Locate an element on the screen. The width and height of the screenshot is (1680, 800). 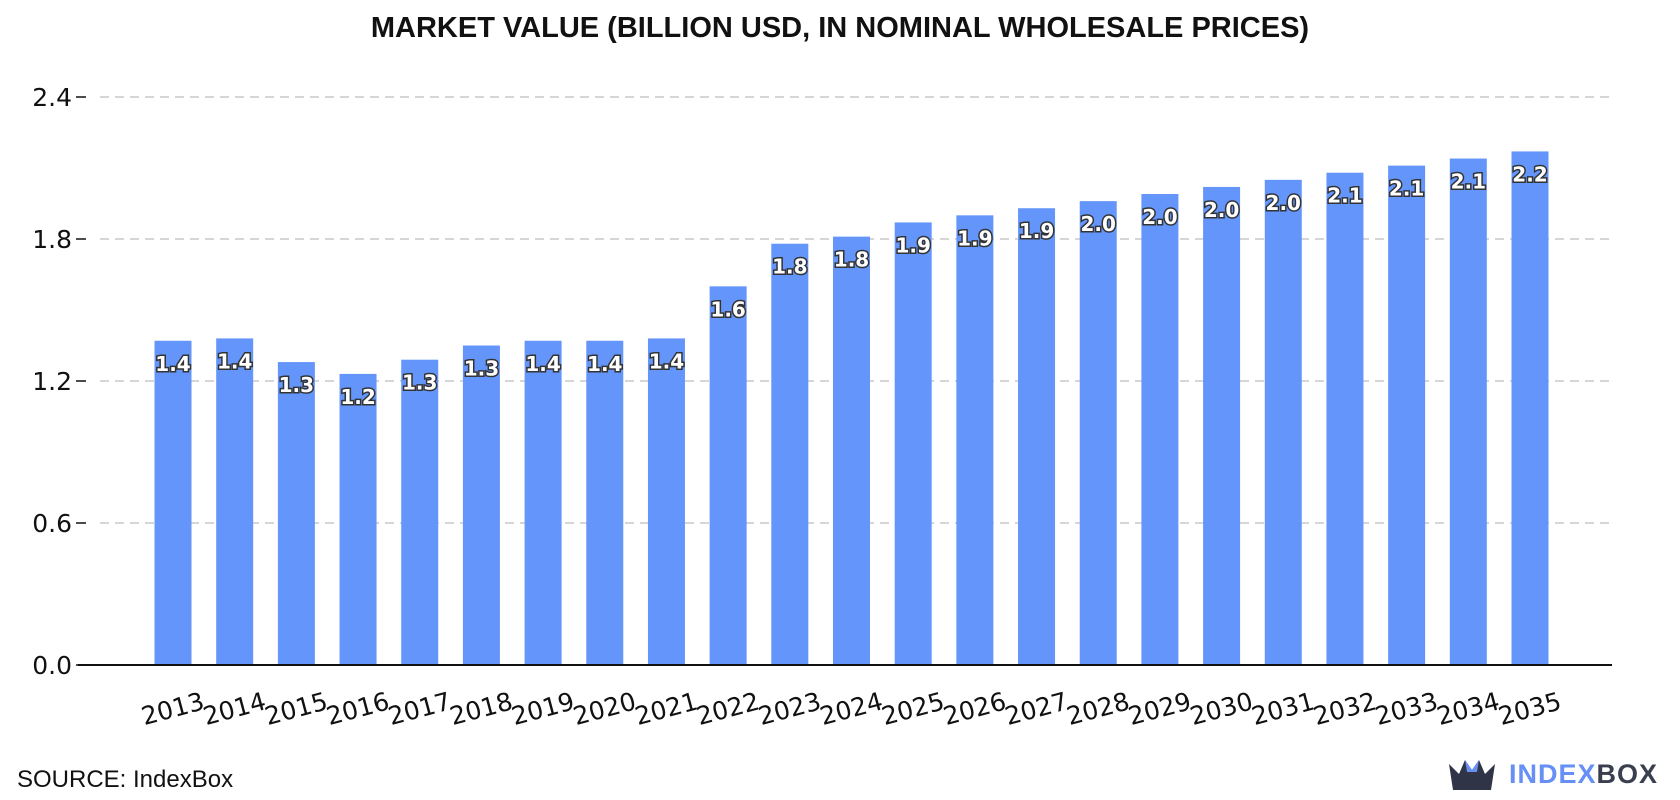
x-tick-label: 2018 is located at coordinates (481, 709).